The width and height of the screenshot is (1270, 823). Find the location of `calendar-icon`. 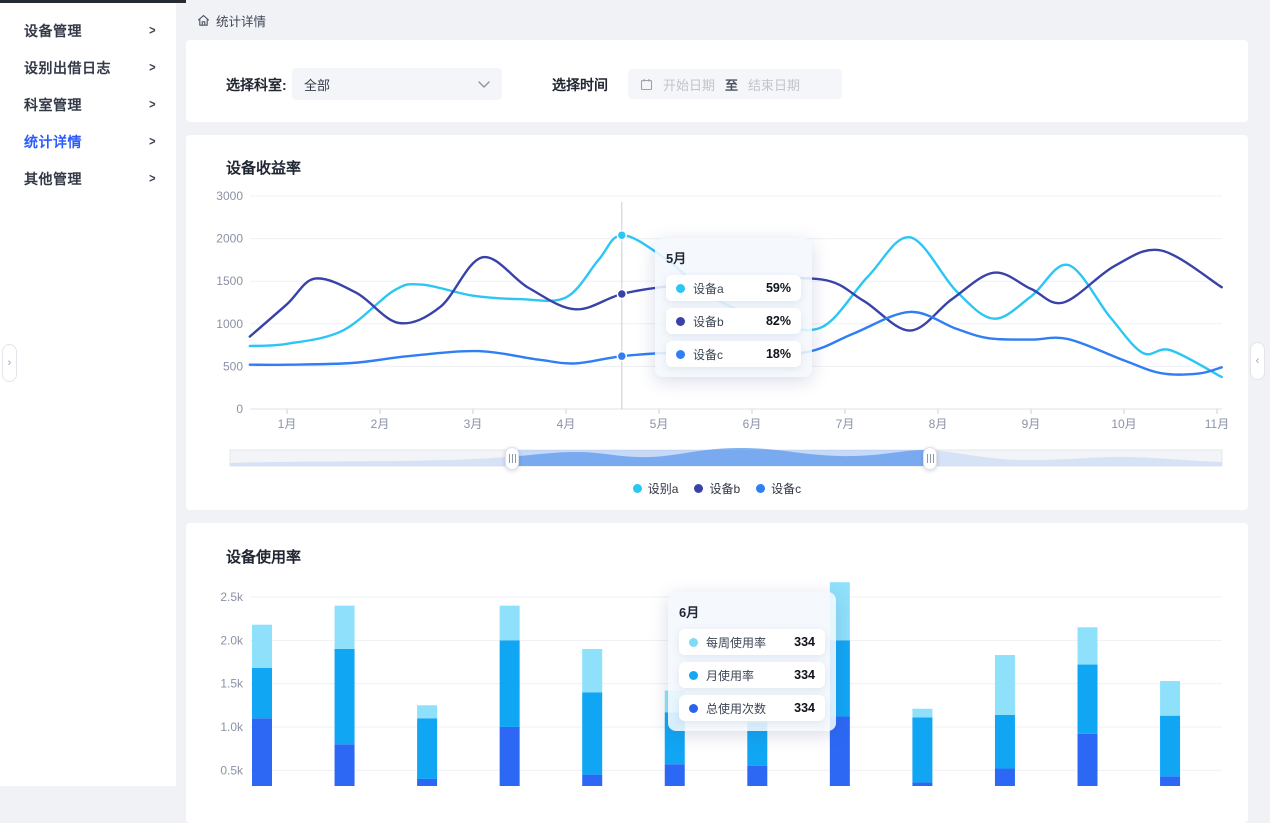

calendar-icon is located at coordinates (646, 84).